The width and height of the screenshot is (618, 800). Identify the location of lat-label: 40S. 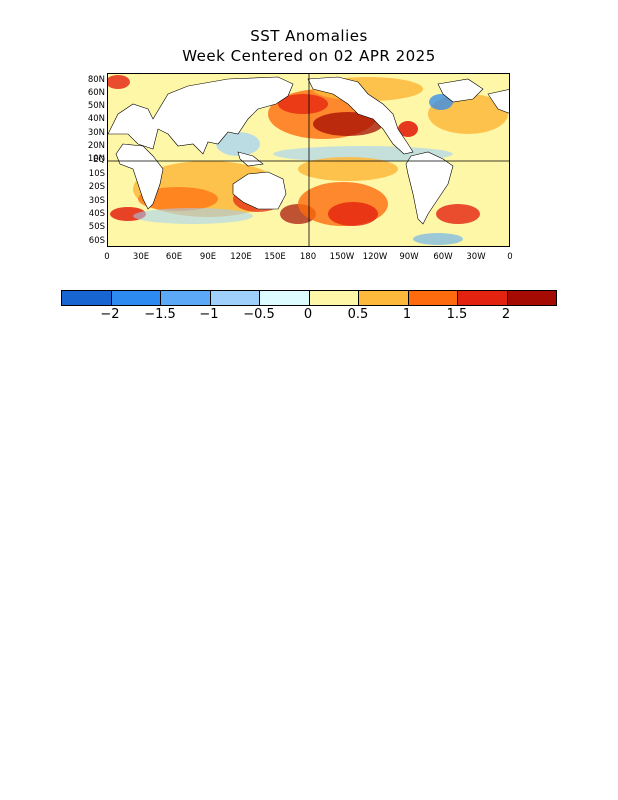
(96, 214).